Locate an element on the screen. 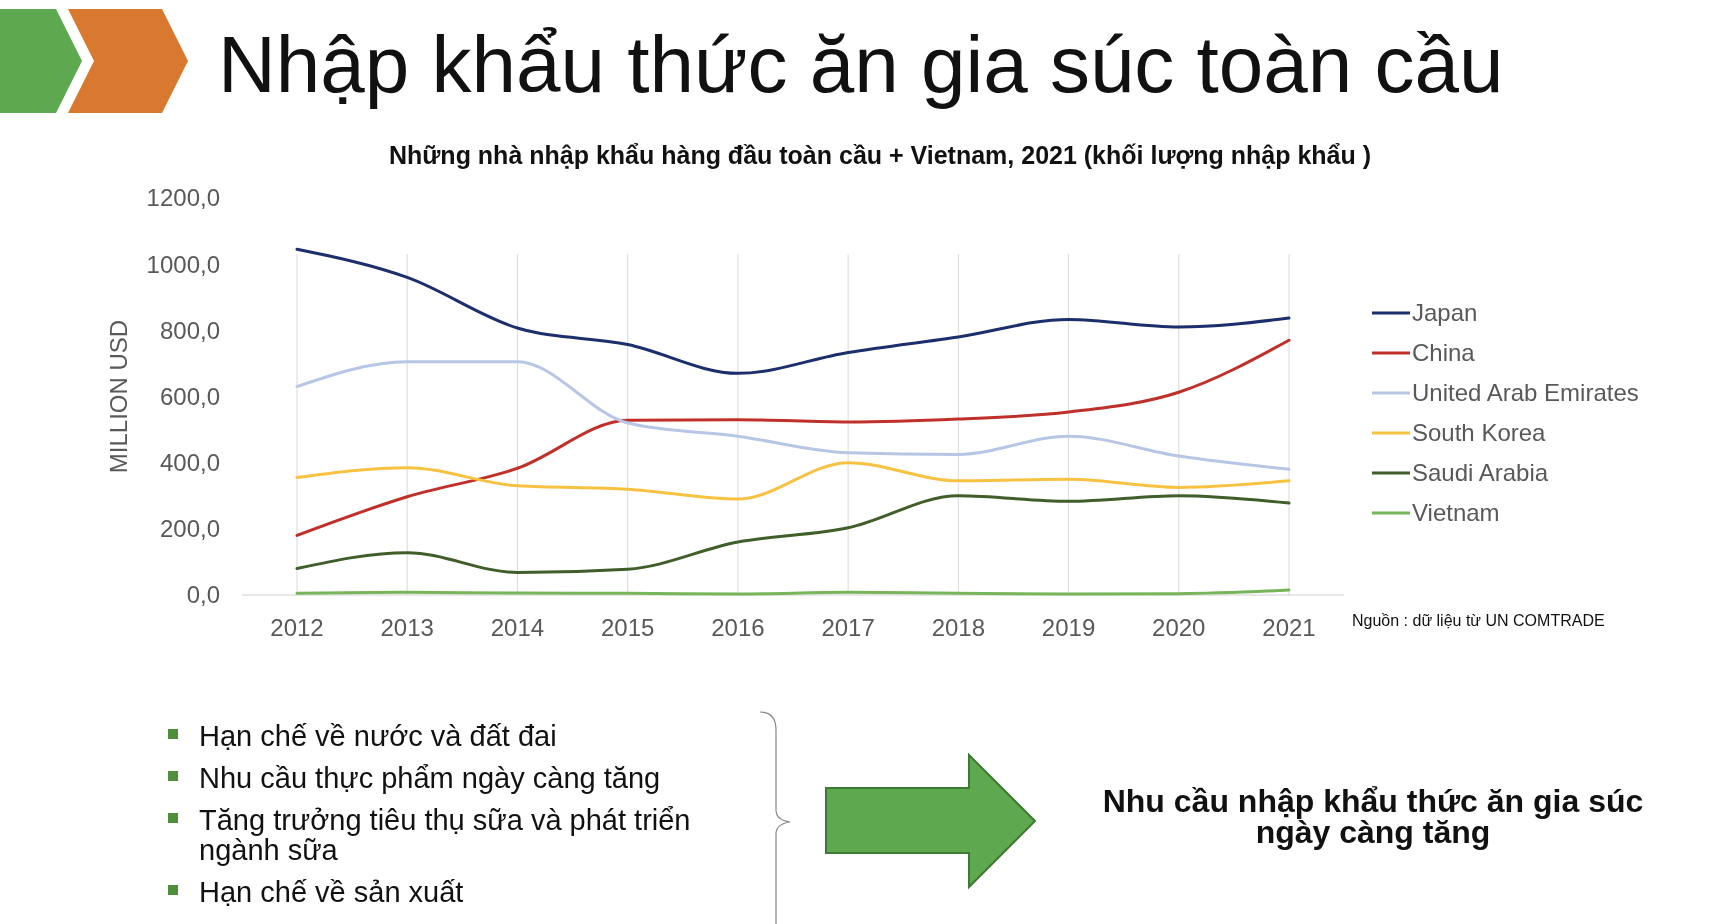 This screenshot has width=1727, height=924. text: Tăng trưởng tiêu thụ sữa và phát triển ngành sữa is located at coordinates (445, 835).